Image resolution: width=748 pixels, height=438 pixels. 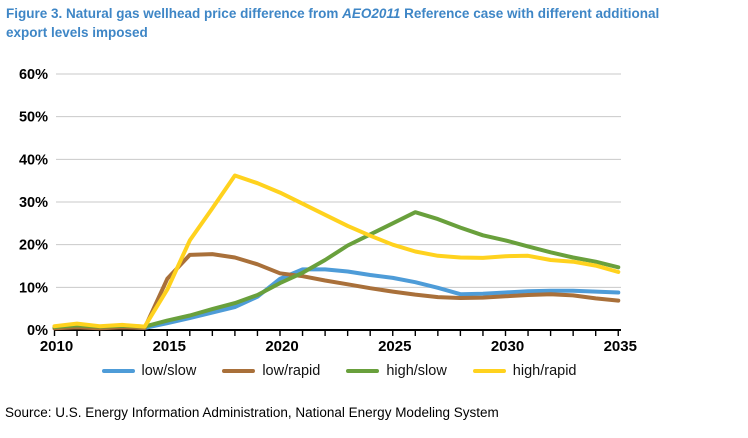 I want to click on legend-label: low/rapid, so click(x=291, y=371).